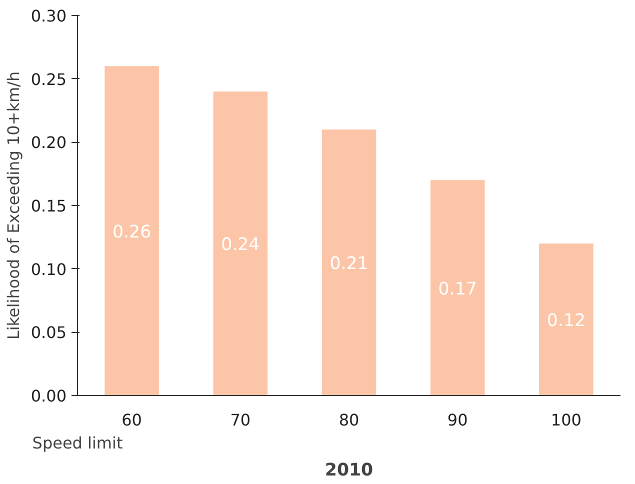  Describe the element at coordinates (240, 420) in the screenshot. I see `x-tick-label: 70` at that location.